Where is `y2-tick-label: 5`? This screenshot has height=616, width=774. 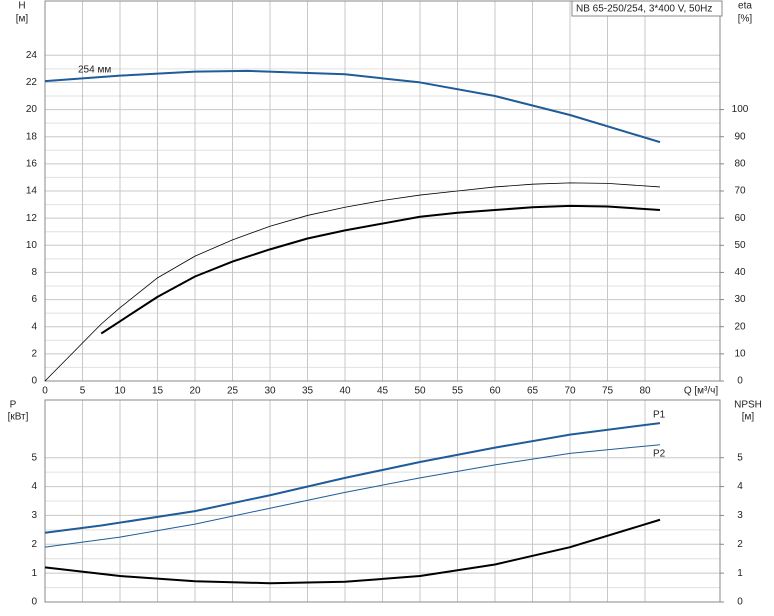
y2-tick-label: 5 is located at coordinates (740, 457).